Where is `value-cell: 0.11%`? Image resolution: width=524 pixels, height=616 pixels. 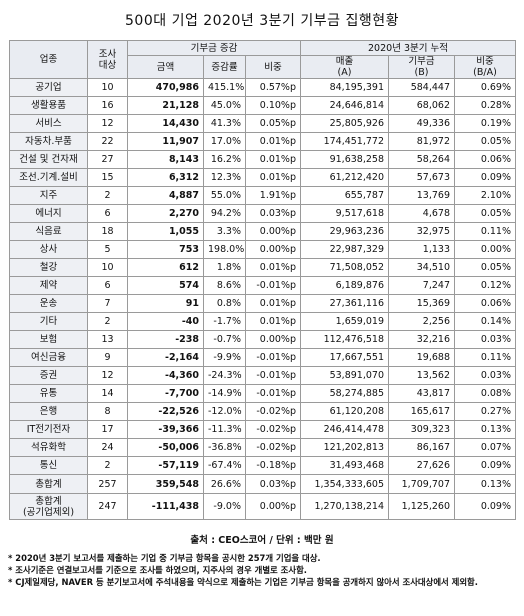 value-cell: 0.11% is located at coordinates (485, 357).